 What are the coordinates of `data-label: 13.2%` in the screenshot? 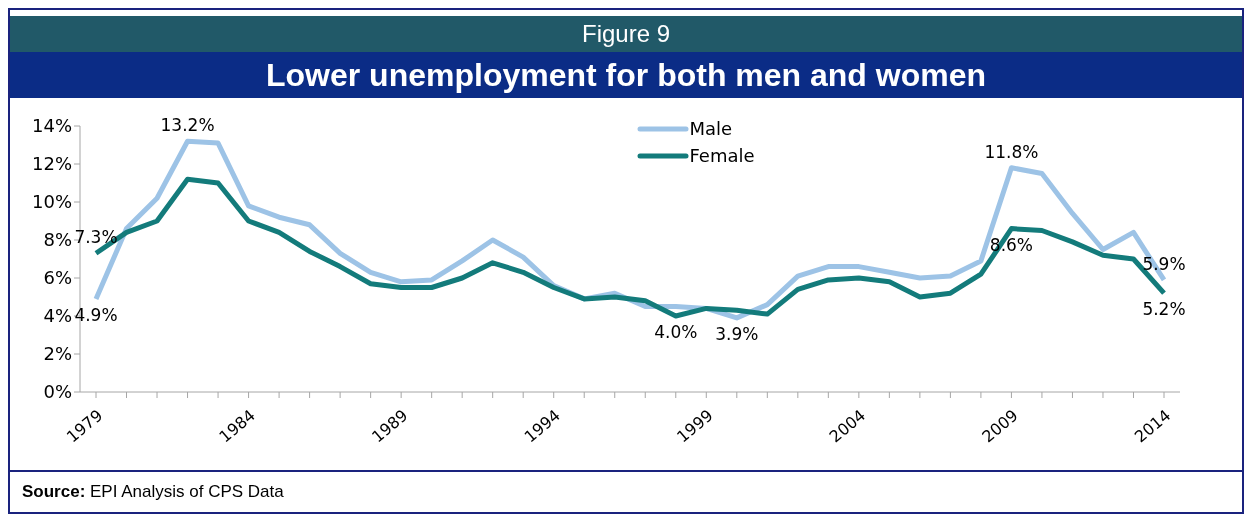 It's located at (187, 125).